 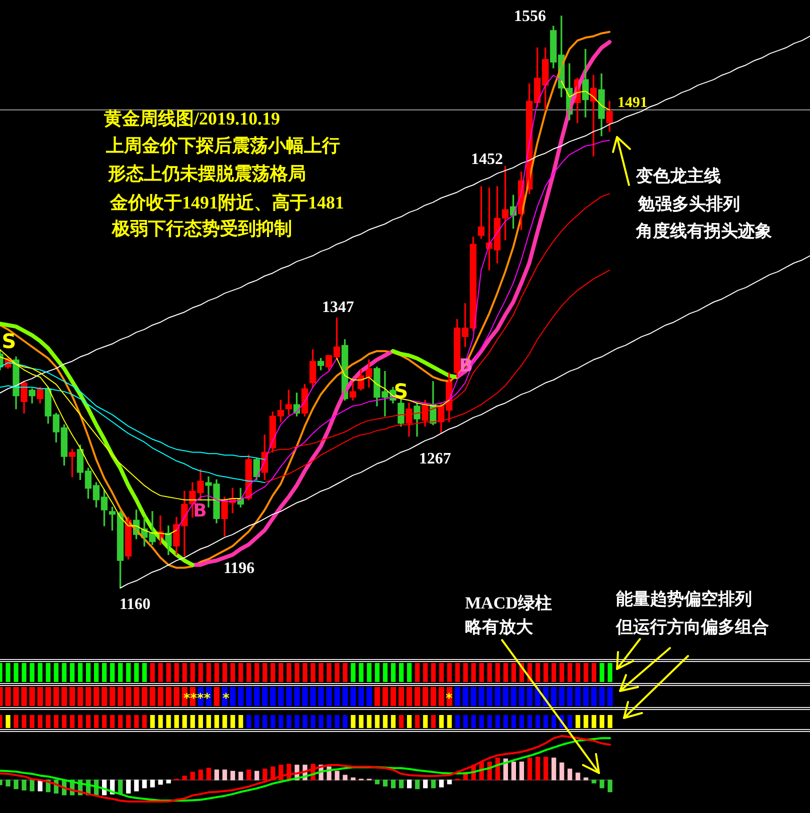 What do you see at coordinates (135, 605) in the screenshot?
I see `text: 1160` at bounding box center [135, 605].